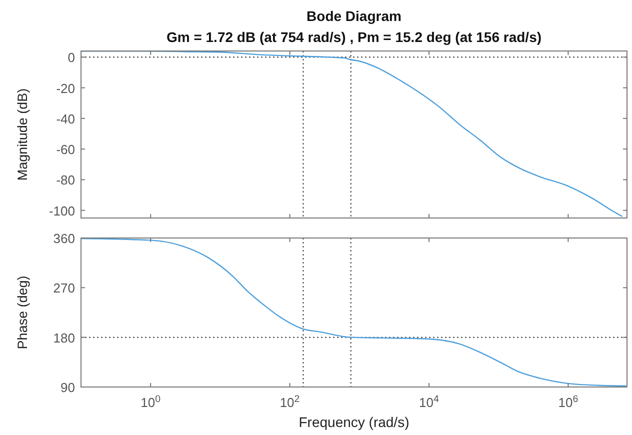 This screenshot has height=435, width=632. Describe the element at coordinates (65, 88) in the screenshot. I see `y-tick-label: -20` at that location.